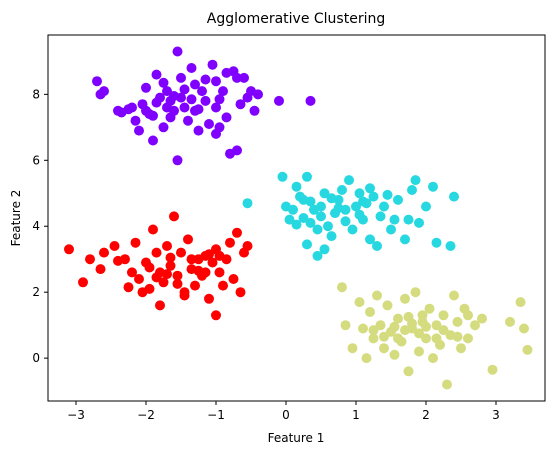  I want to click on x-tick-label: −2, so click(146, 415).